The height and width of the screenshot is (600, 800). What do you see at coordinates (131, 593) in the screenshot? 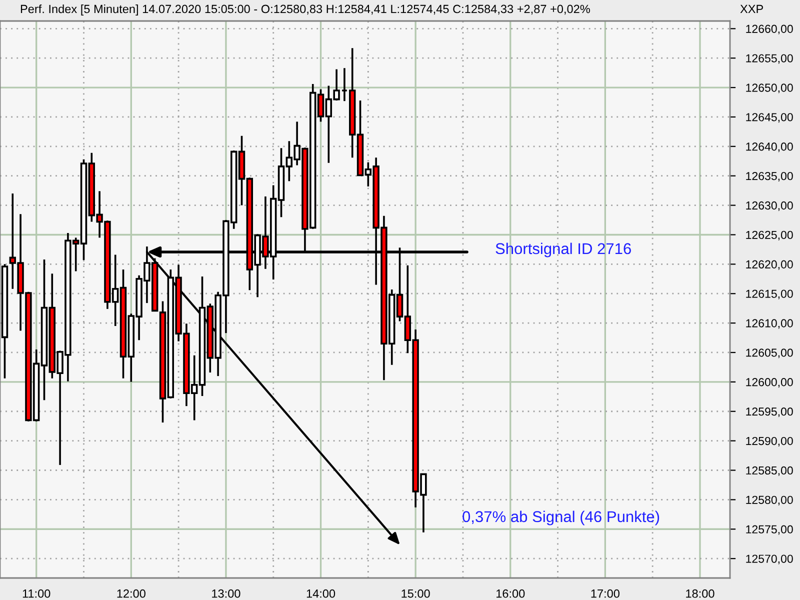
I see `x-tick-label: 12:00` at bounding box center [131, 593].